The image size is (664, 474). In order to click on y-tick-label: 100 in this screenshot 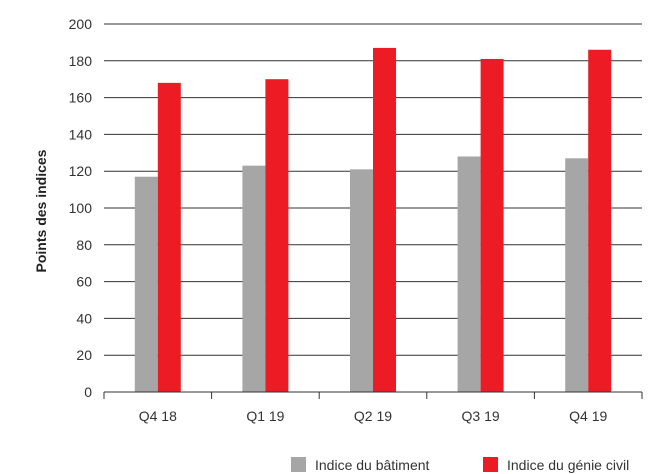, I will do `click(81, 208)`.